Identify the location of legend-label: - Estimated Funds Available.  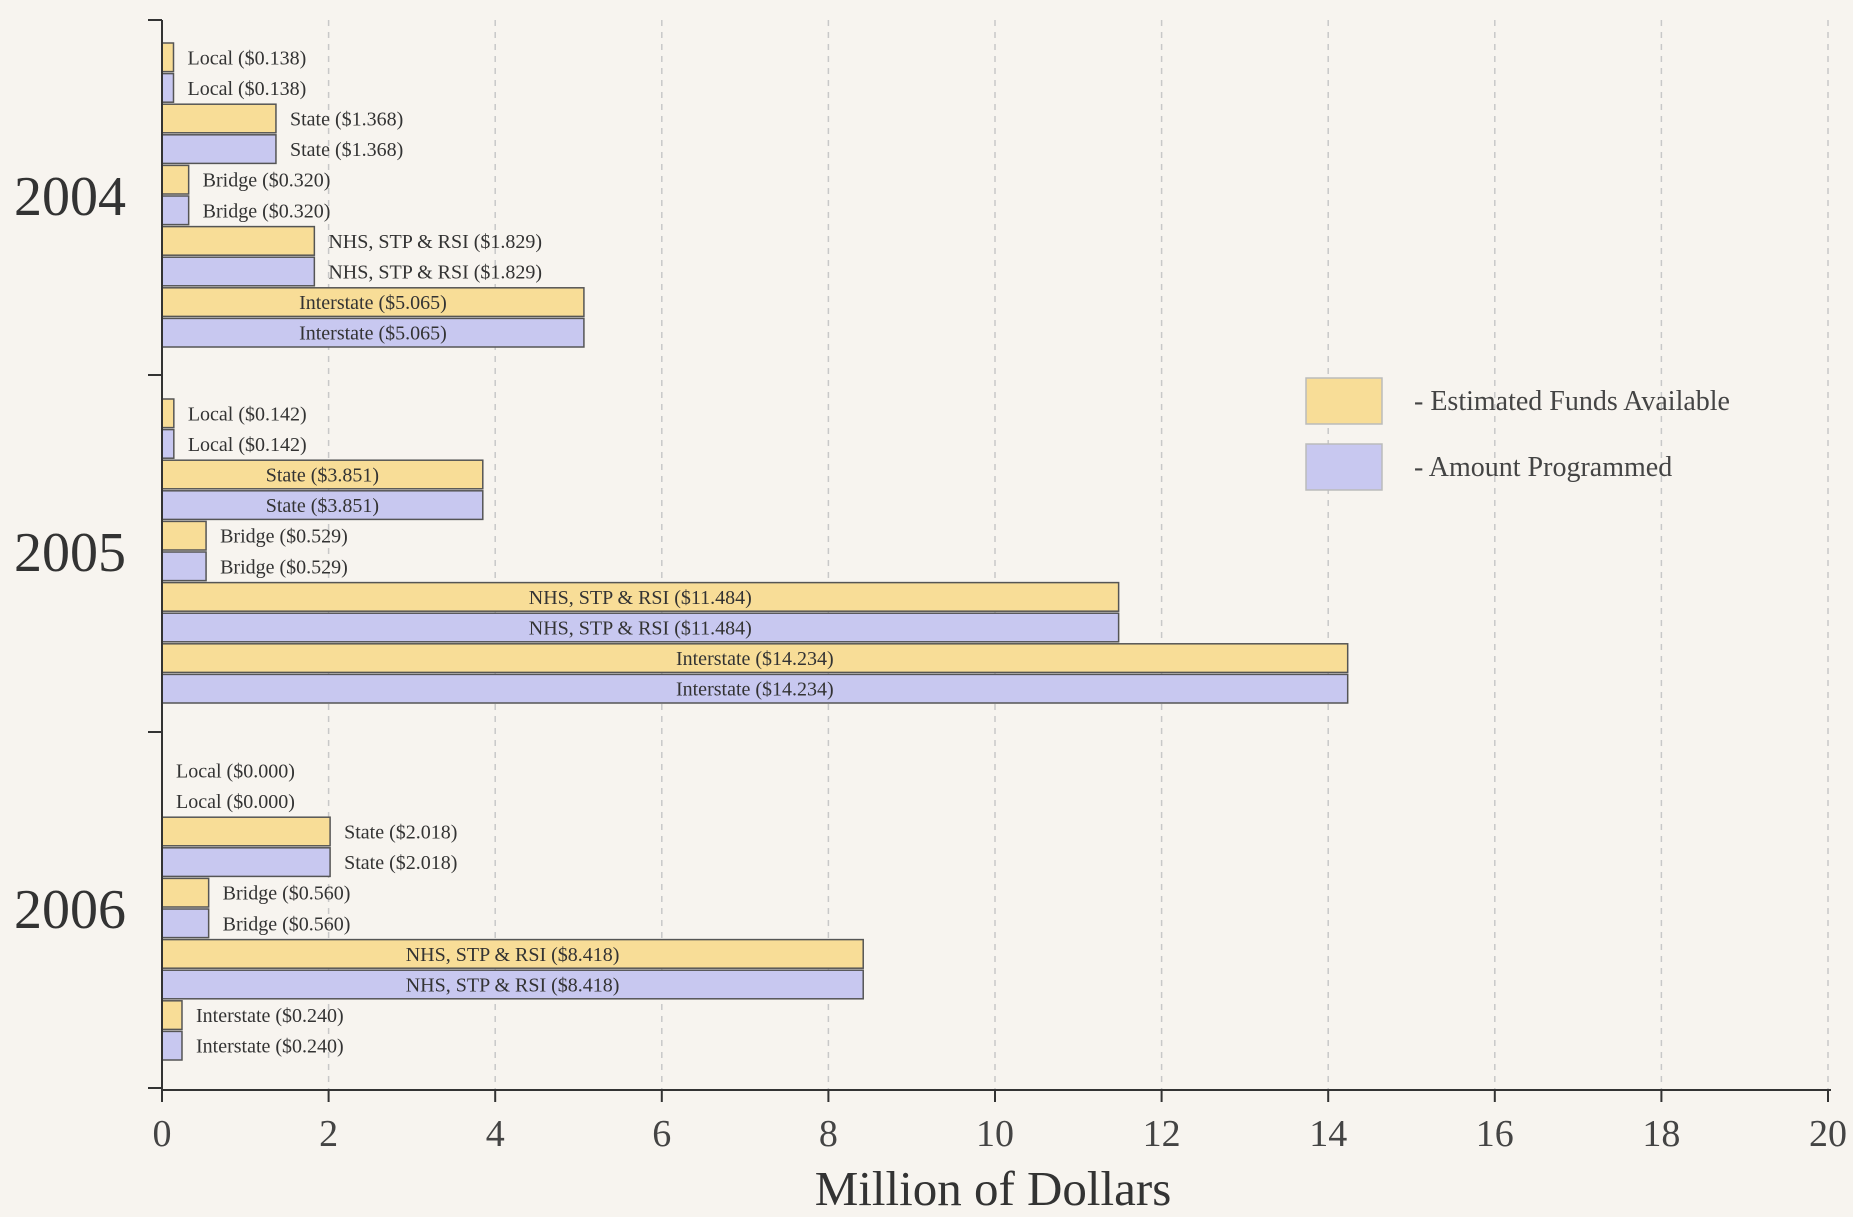
(1572, 401).